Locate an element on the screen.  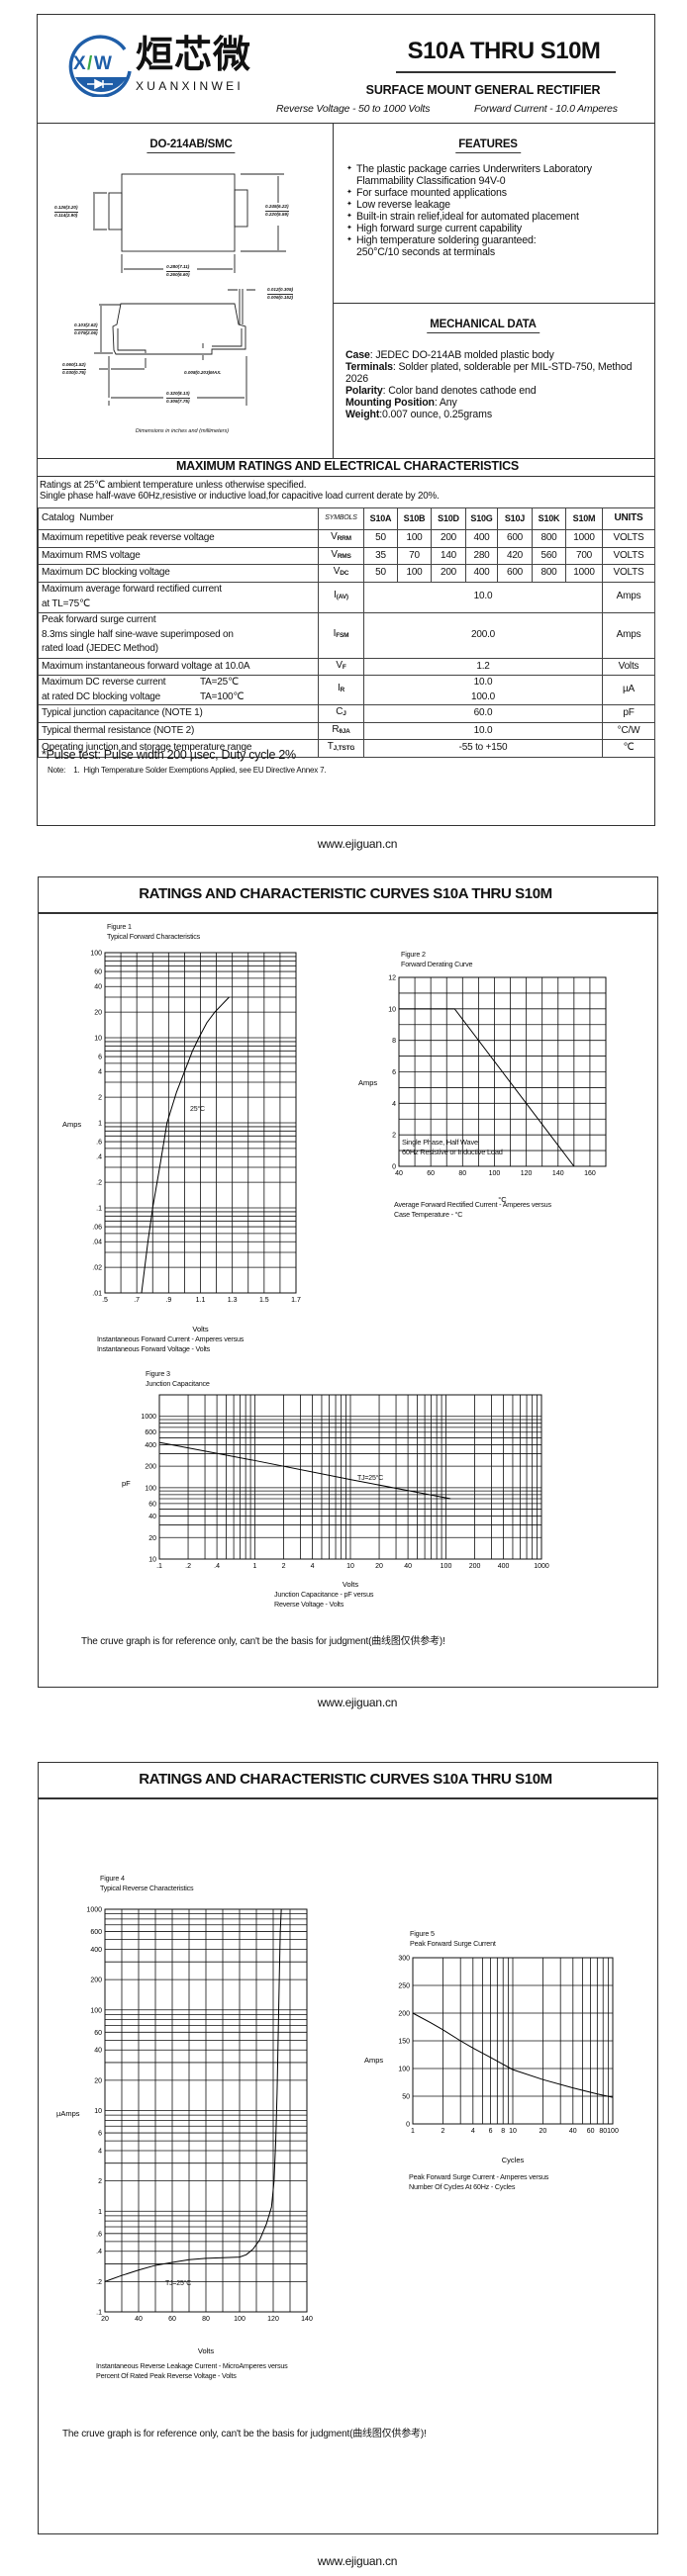
row-value: 420 is located at coordinates (515, 555).